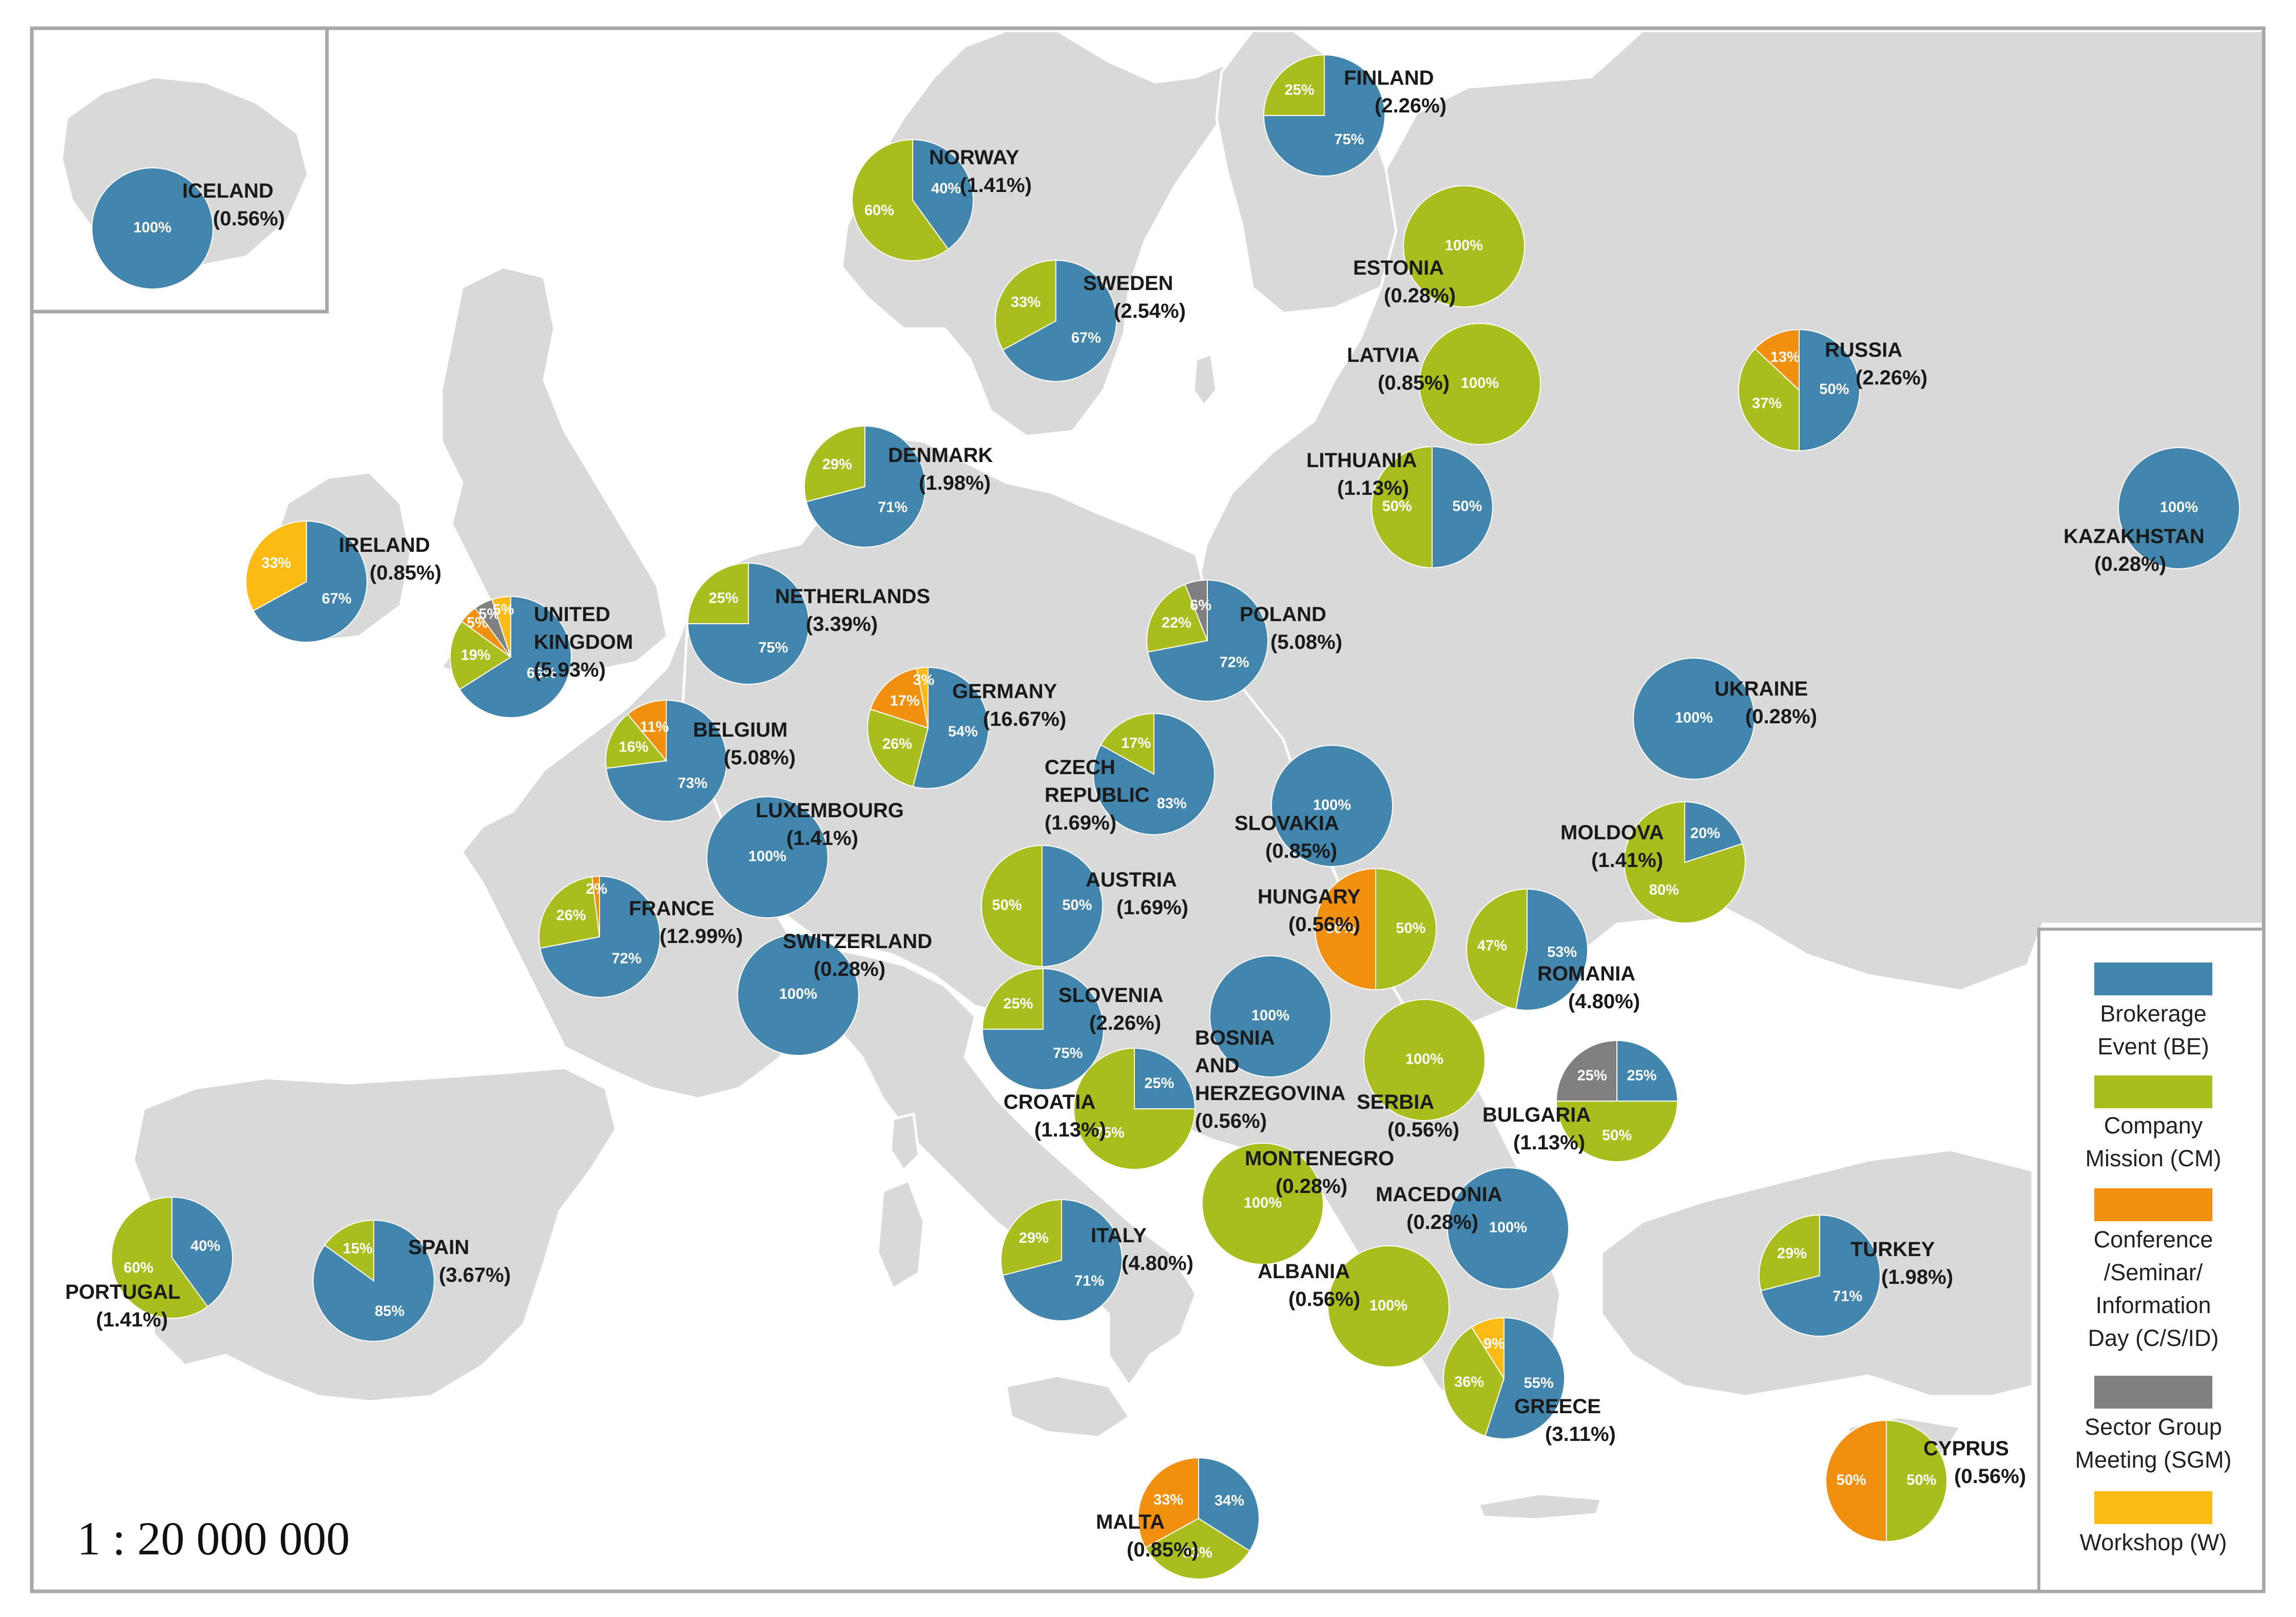  I want to click on pie-slice-germany-csid, so click(899, 698).